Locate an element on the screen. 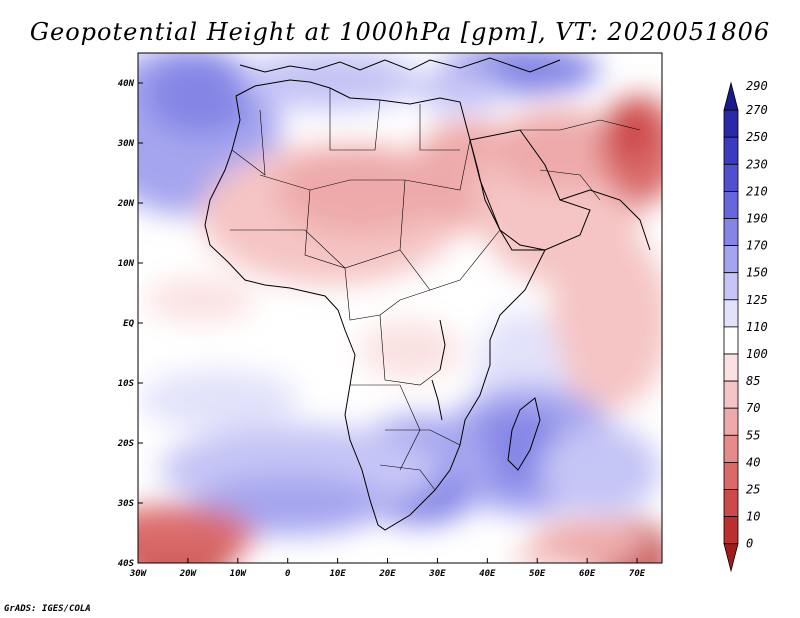  colorbar-label: 100 is located at coordinates (757, 354).